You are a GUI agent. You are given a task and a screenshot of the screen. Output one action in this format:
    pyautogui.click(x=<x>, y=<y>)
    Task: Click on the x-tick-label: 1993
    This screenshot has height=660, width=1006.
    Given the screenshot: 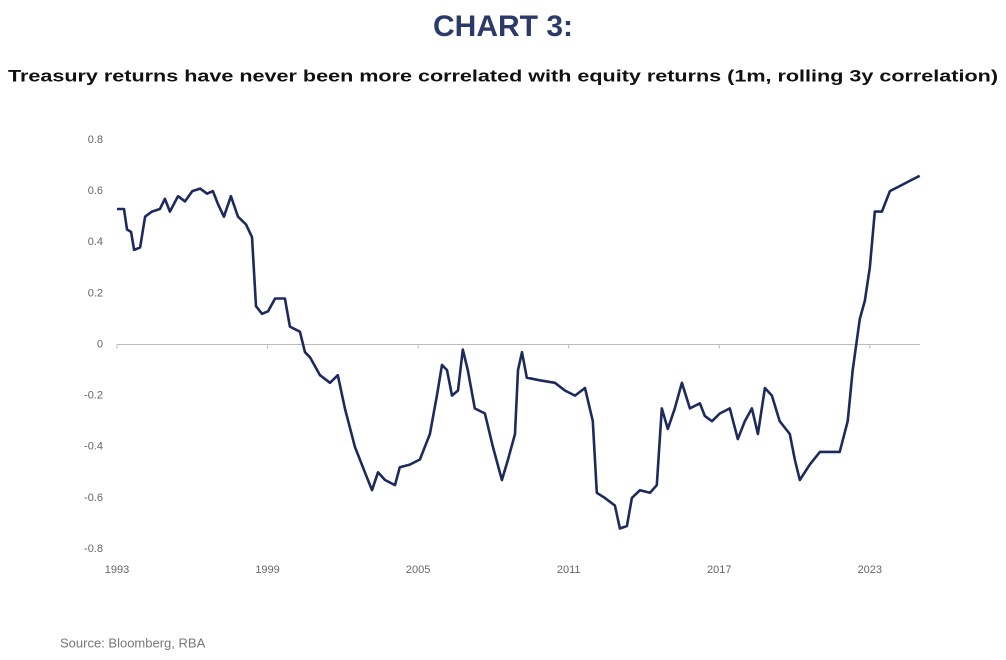 What is the action you would take?
    pyautogui.click(x=117, y=570)
    